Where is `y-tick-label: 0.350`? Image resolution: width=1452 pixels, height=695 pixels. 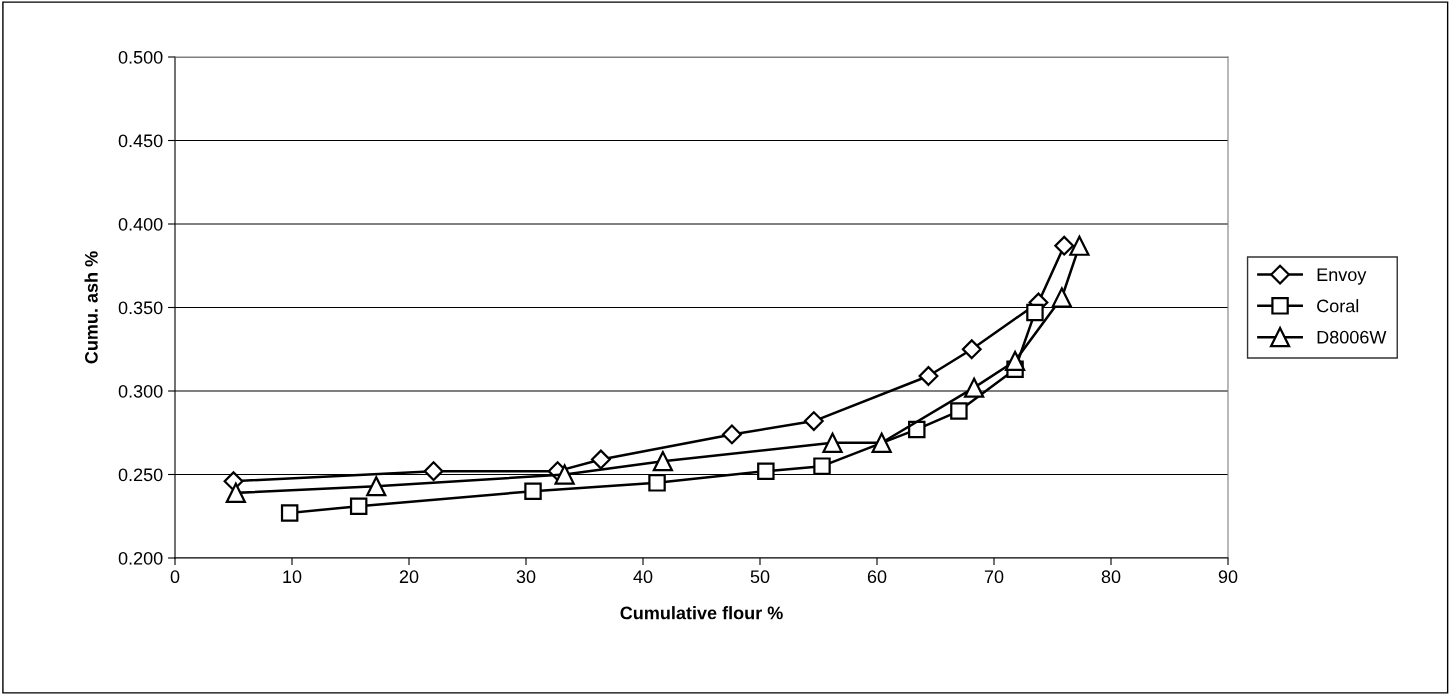
y-tick-label: 0.350 is located at coordinates (140, 308).